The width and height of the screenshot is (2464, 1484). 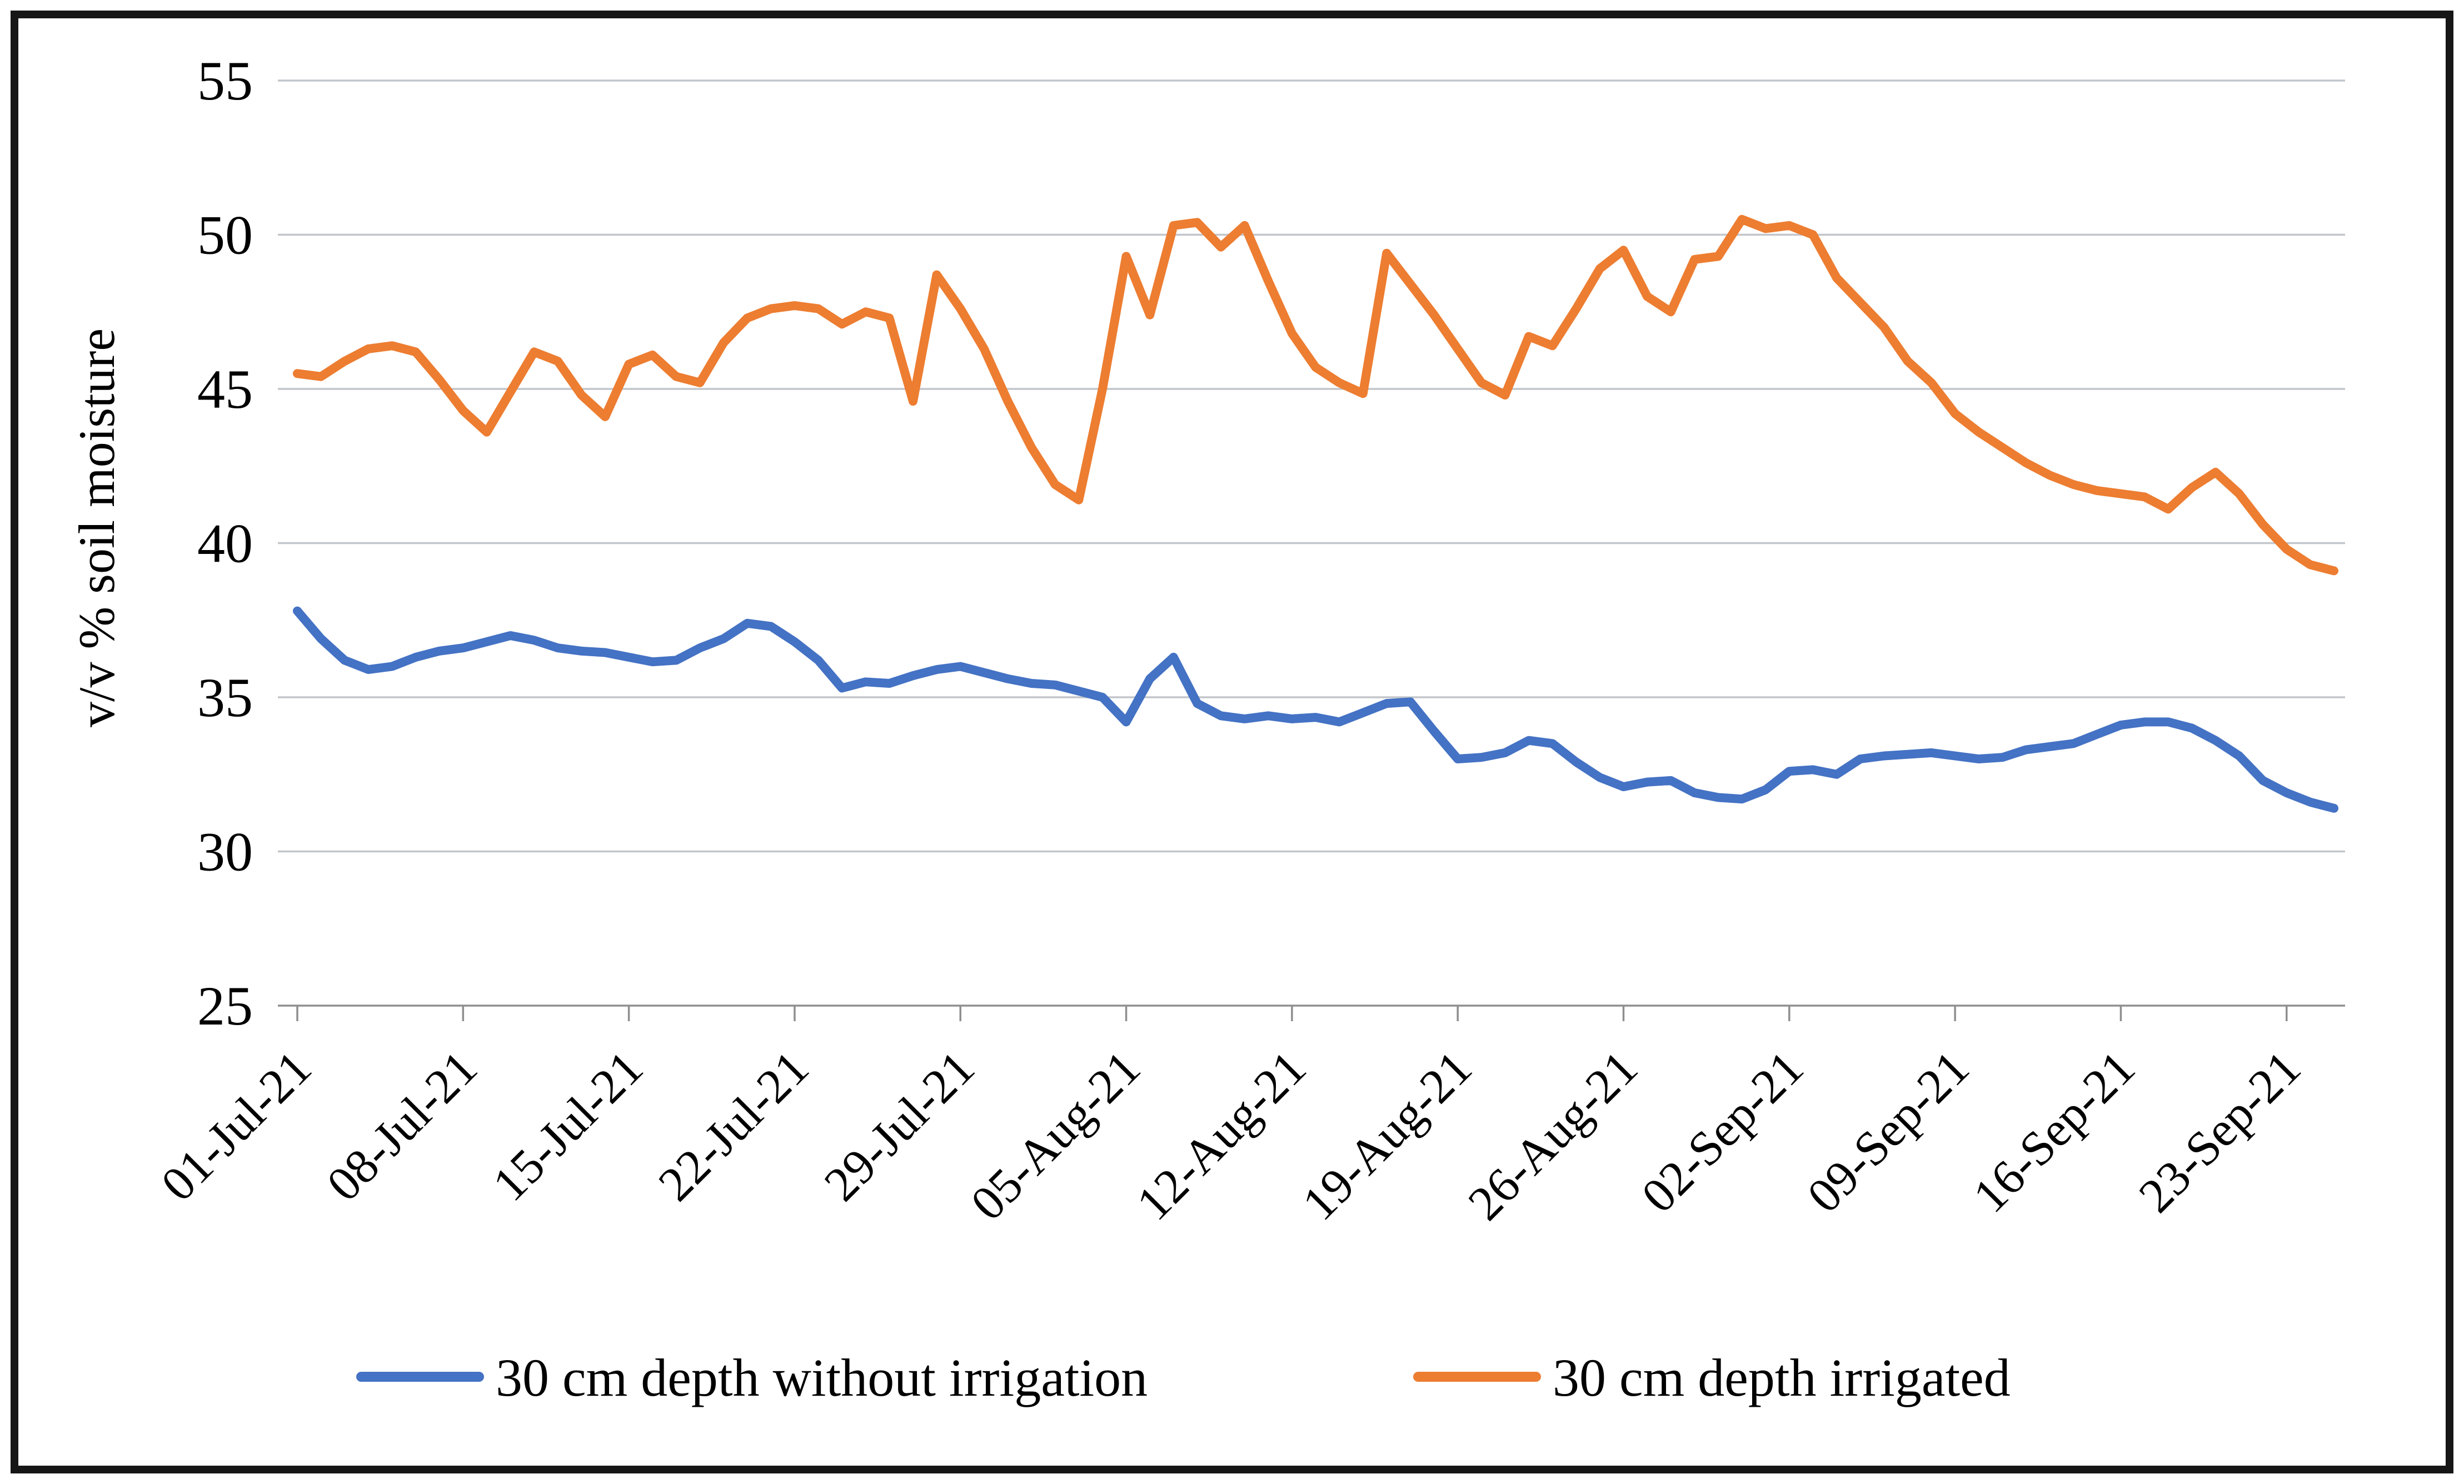 What do you see at coordinates (225, 852) in the screenshot?
I see `y-tick-label: 30` at bounding box center [225, 852].